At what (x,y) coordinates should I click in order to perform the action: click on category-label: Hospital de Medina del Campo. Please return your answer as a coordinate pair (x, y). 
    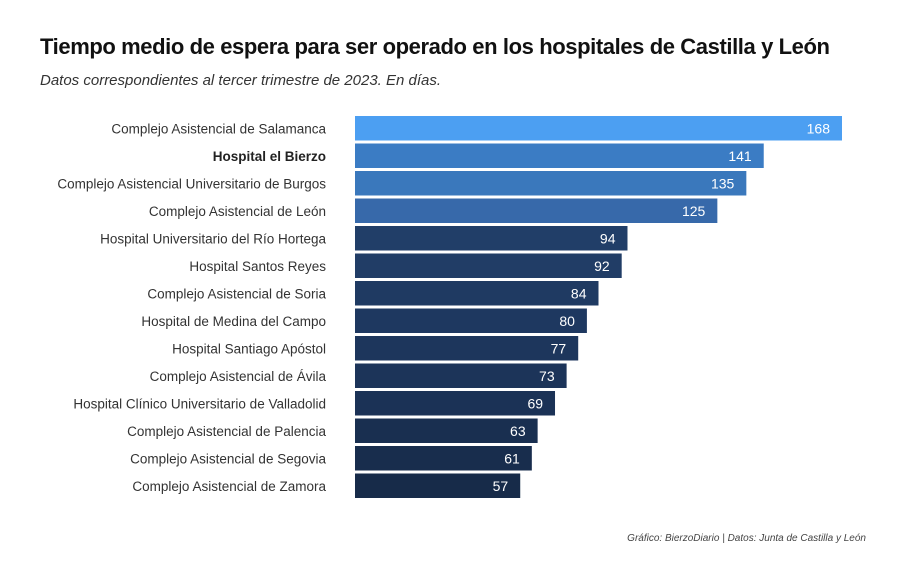
    Looking at the image, I should click on (233, 321).